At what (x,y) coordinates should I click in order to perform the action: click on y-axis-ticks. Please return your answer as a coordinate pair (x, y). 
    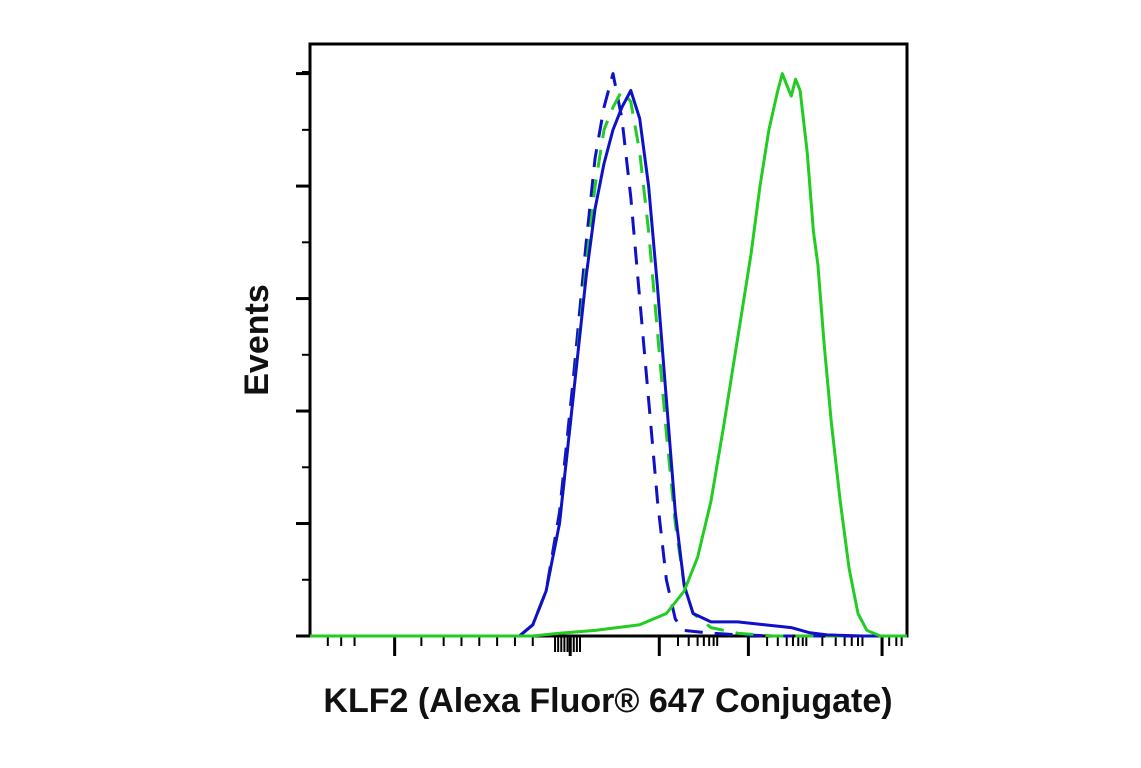
    Looking at the image, I should click on (303, 354).